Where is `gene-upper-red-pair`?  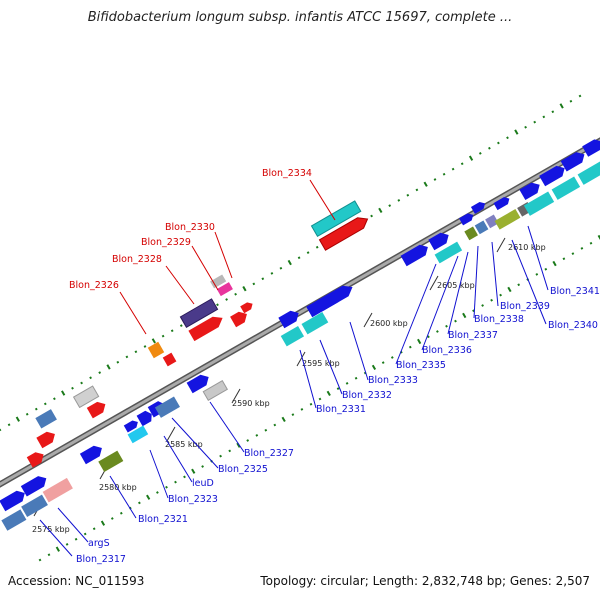
gene-upper-red-pair is located at coordinates (42, 448).